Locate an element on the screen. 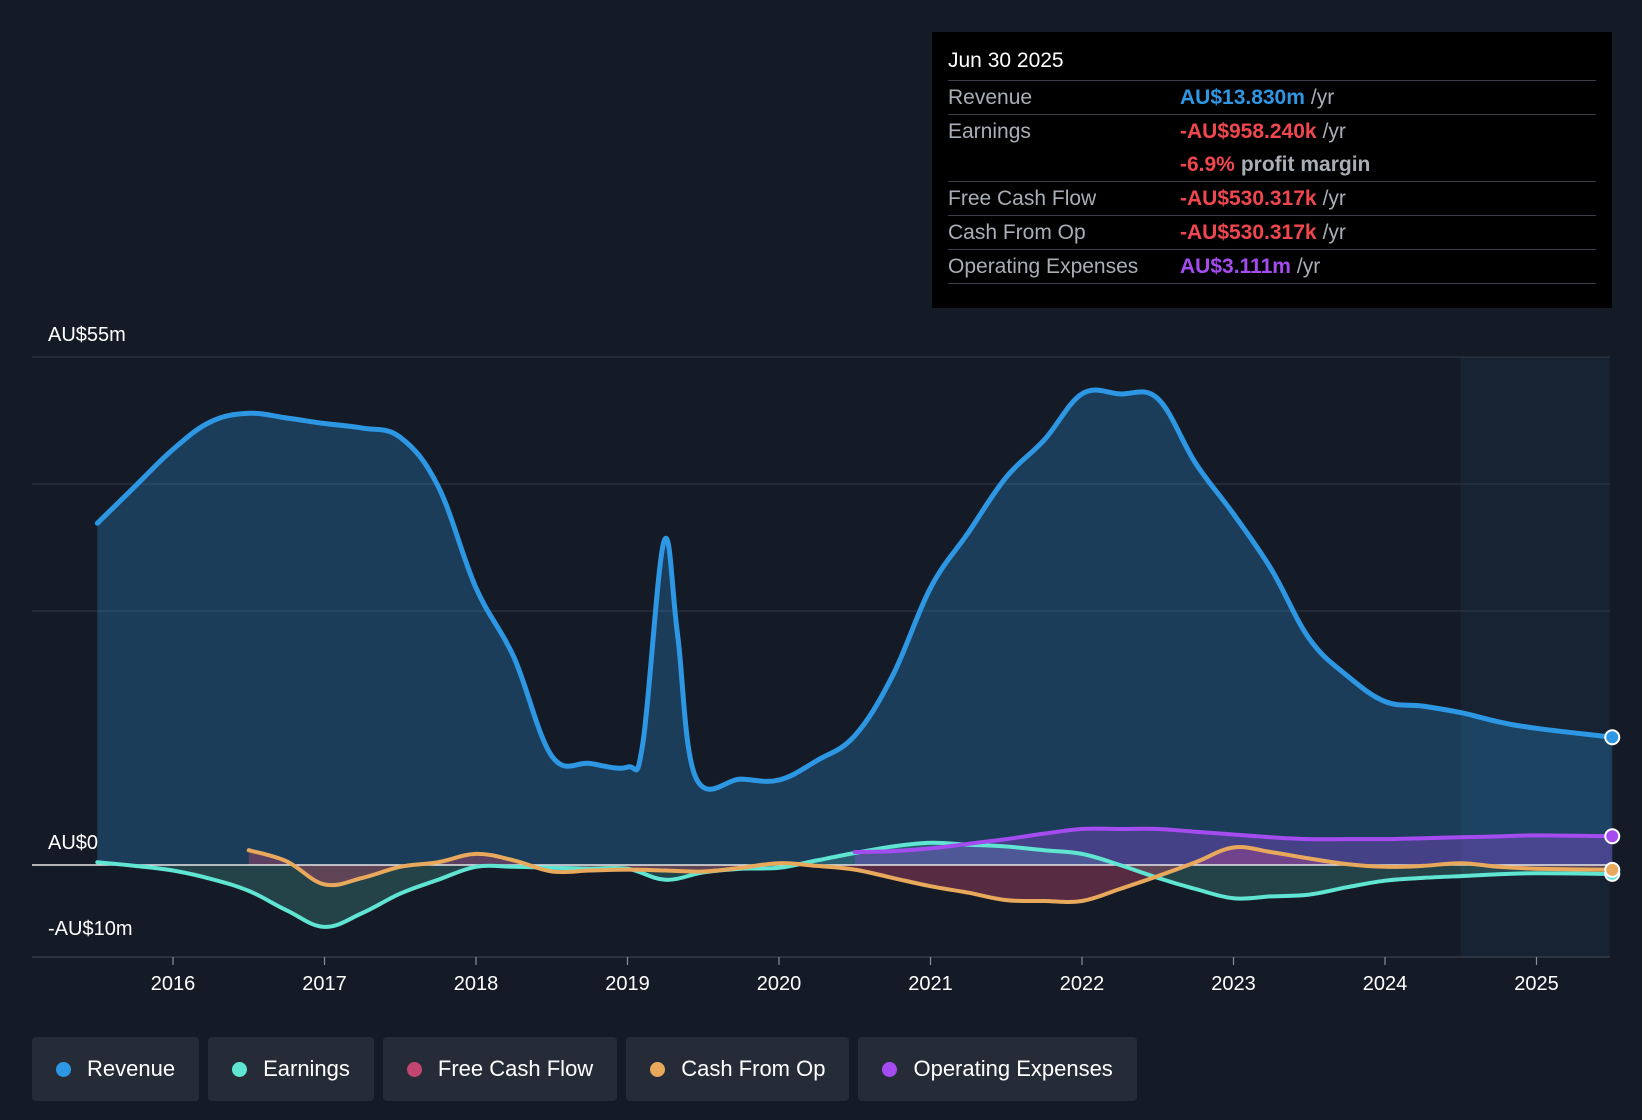  tooltip-value: -AU$958.240k is located at coordinates (1248, 131).